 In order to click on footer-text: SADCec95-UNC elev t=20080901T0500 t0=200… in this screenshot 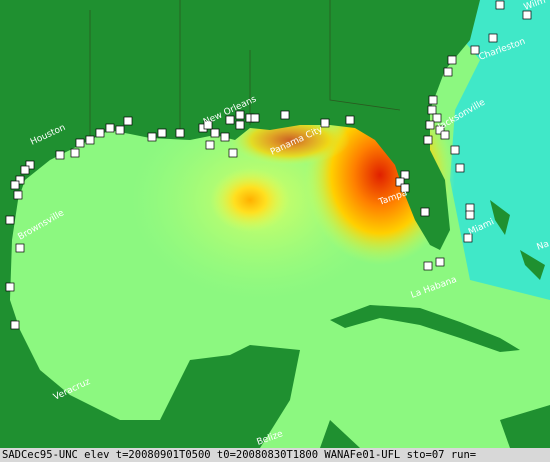, I will do `click(239, 455)`.